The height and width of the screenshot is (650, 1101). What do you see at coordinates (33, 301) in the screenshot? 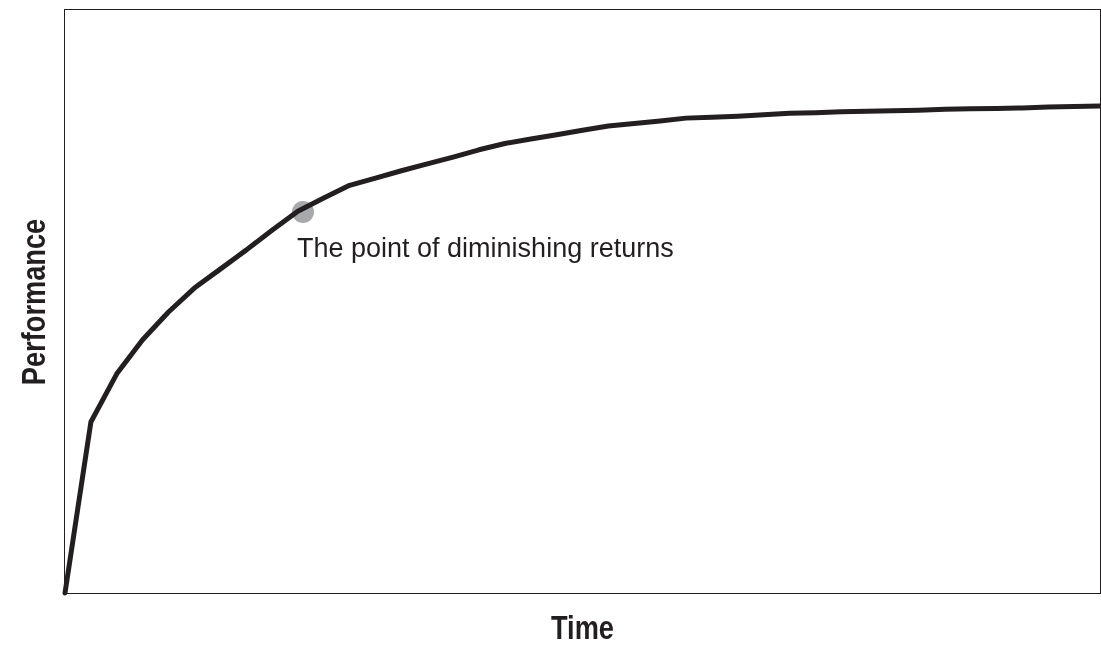
I see `y-axis-title: Performance` at bounding box center [33, 301].